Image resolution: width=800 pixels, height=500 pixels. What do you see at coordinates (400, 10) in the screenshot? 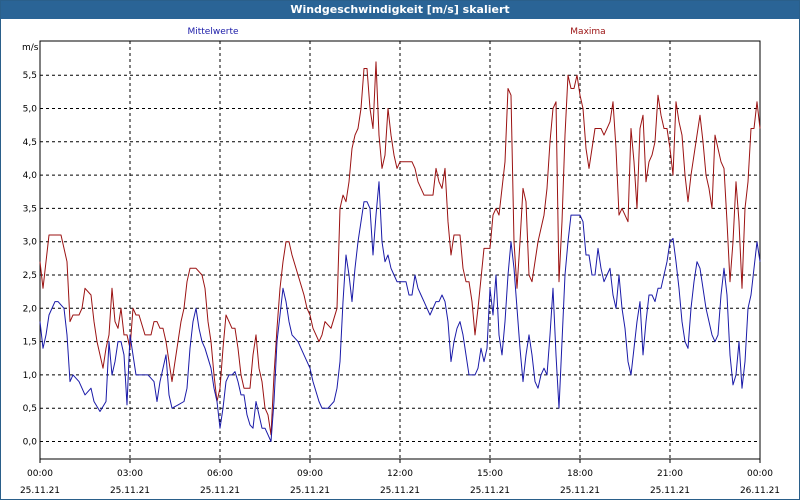
I see `window-title: Windgeschwindigkeit [m/s] skaliert` at bounding box center [400, 10].